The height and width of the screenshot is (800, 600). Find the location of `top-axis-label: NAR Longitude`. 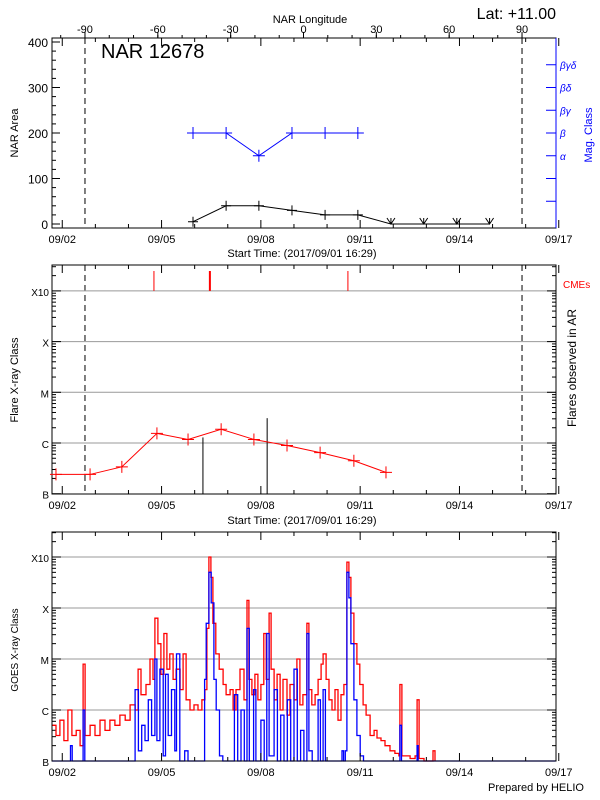

top-axis-label: NAR Longitude is located at coordinates (310, 20).